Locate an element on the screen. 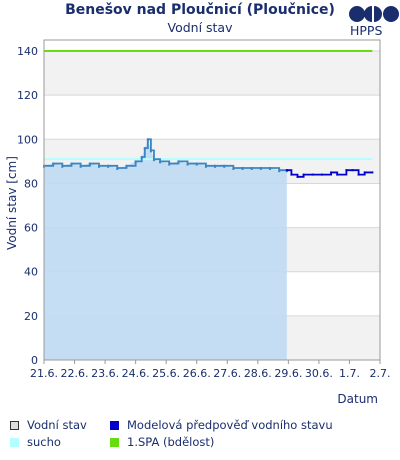 The image size is (400, 460). spa1-swatch-icon is located at coordinates (114, 442).